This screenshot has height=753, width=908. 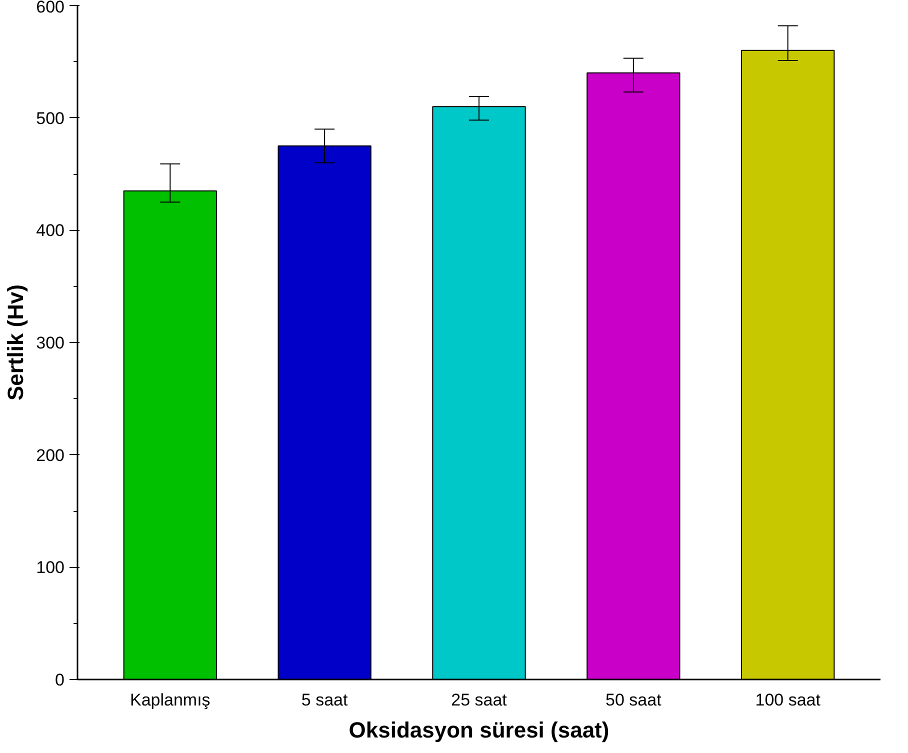 What do you see at coordinates (788, 700) in the screenshot?
I see `x-tick-label: 100 saat` at bounding box center [788, 700].